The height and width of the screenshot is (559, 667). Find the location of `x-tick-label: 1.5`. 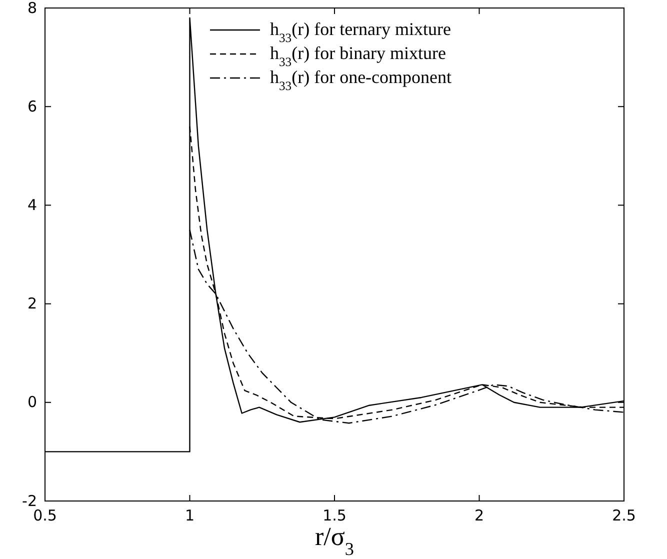

x-tick-label: 1.5 is located at coordinates (334, 515).